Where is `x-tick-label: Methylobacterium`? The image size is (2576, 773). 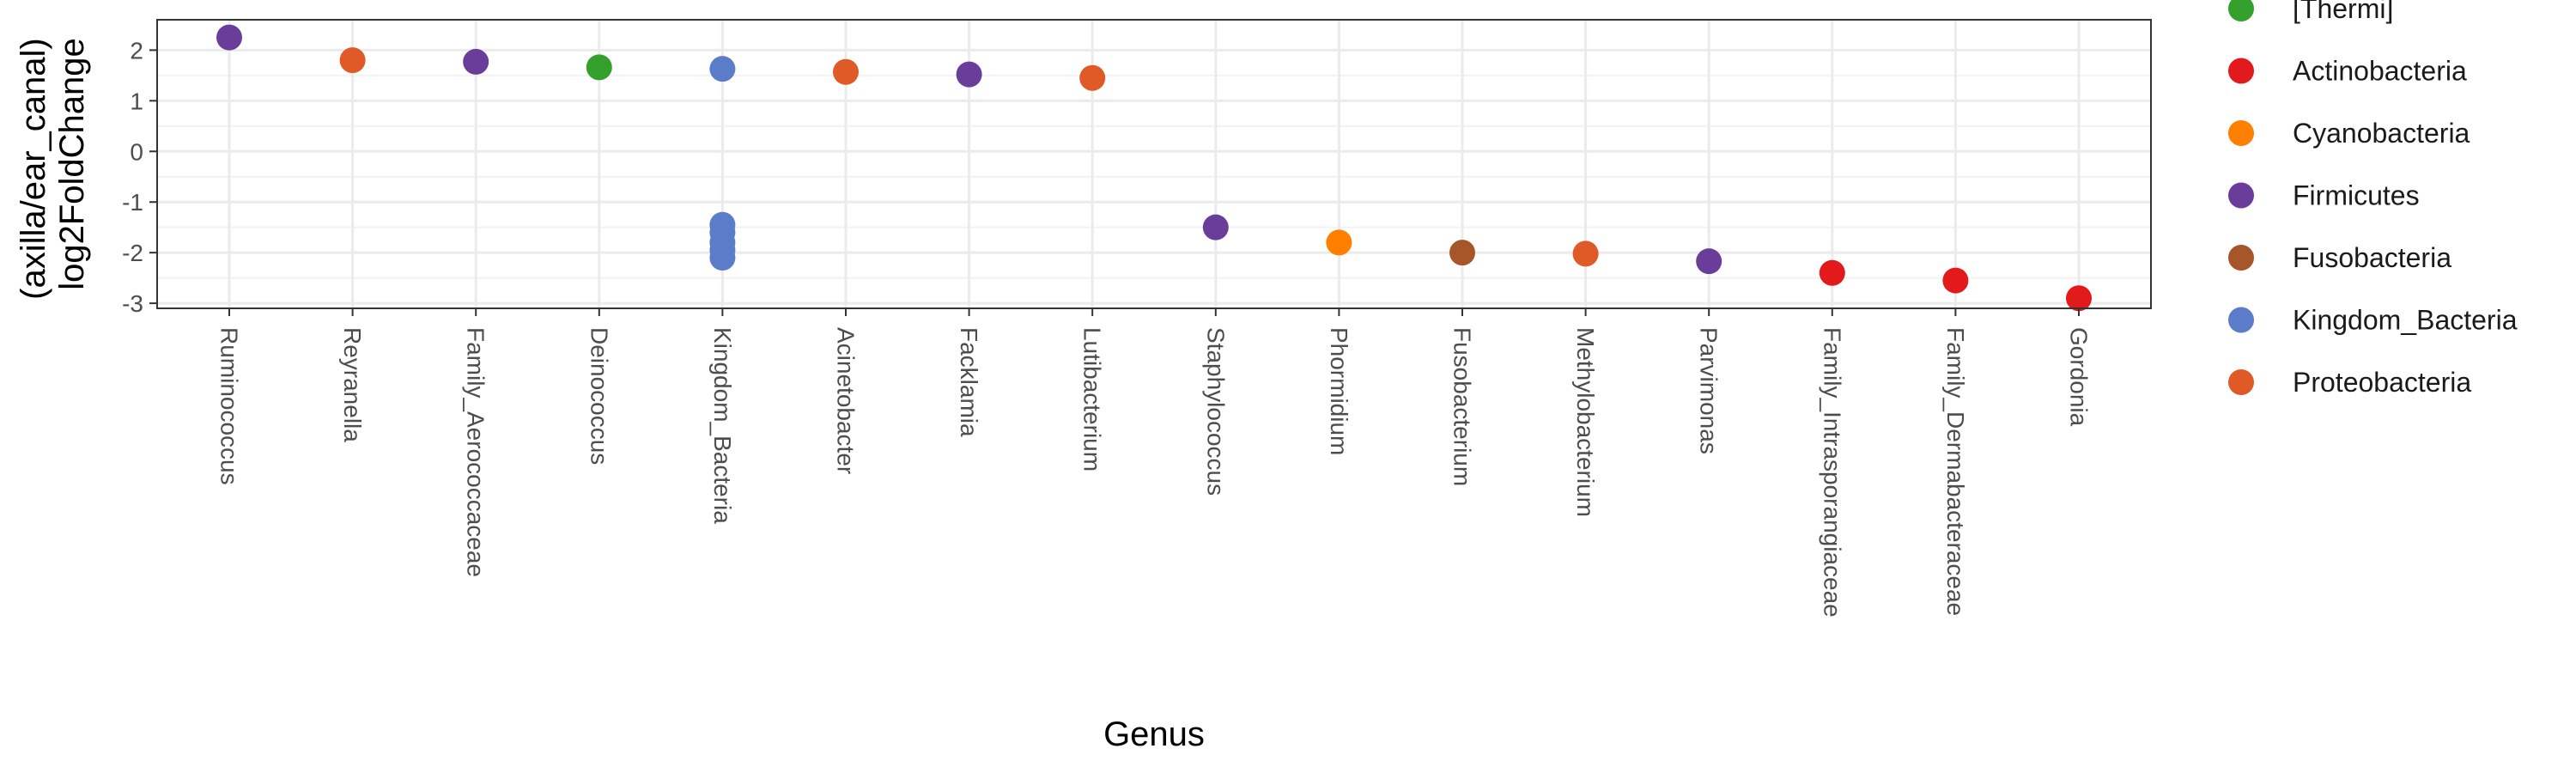 x-tick-label: Methylobacterium is located at coordinates (1586, 422).